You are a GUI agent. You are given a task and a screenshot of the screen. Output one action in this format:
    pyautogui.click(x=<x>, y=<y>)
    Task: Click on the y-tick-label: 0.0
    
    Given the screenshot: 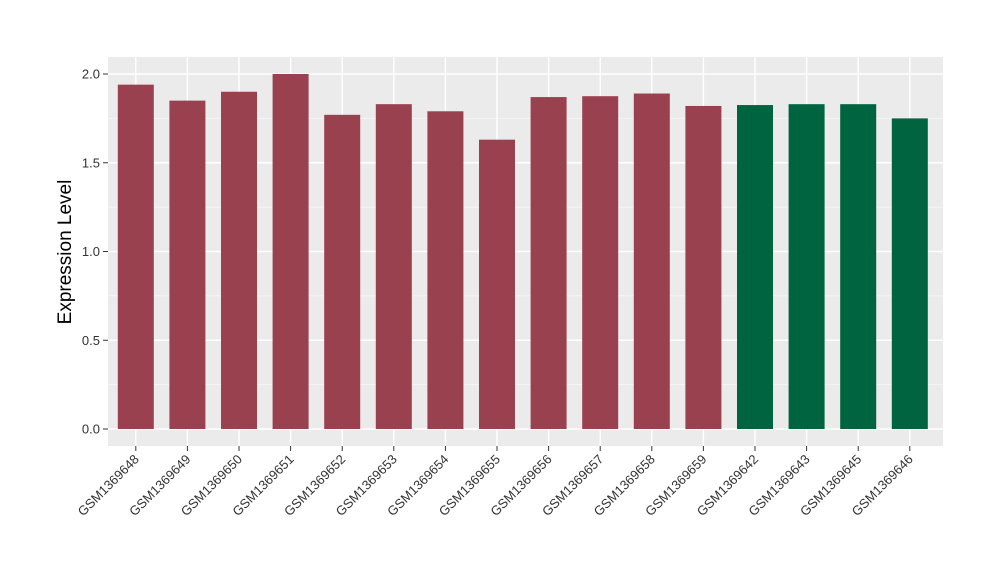 What is the action you would take?
    pyautogui.click(x=91, y=429)
    